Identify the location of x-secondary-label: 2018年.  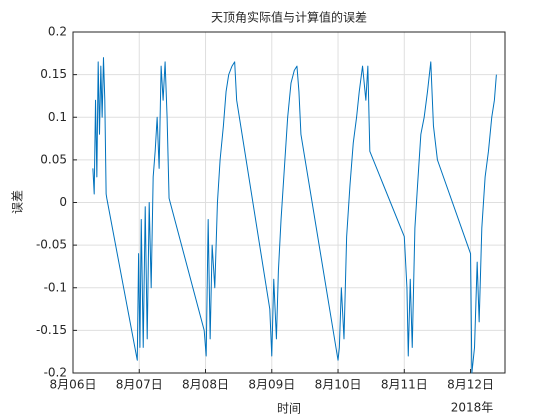
(472, 408).